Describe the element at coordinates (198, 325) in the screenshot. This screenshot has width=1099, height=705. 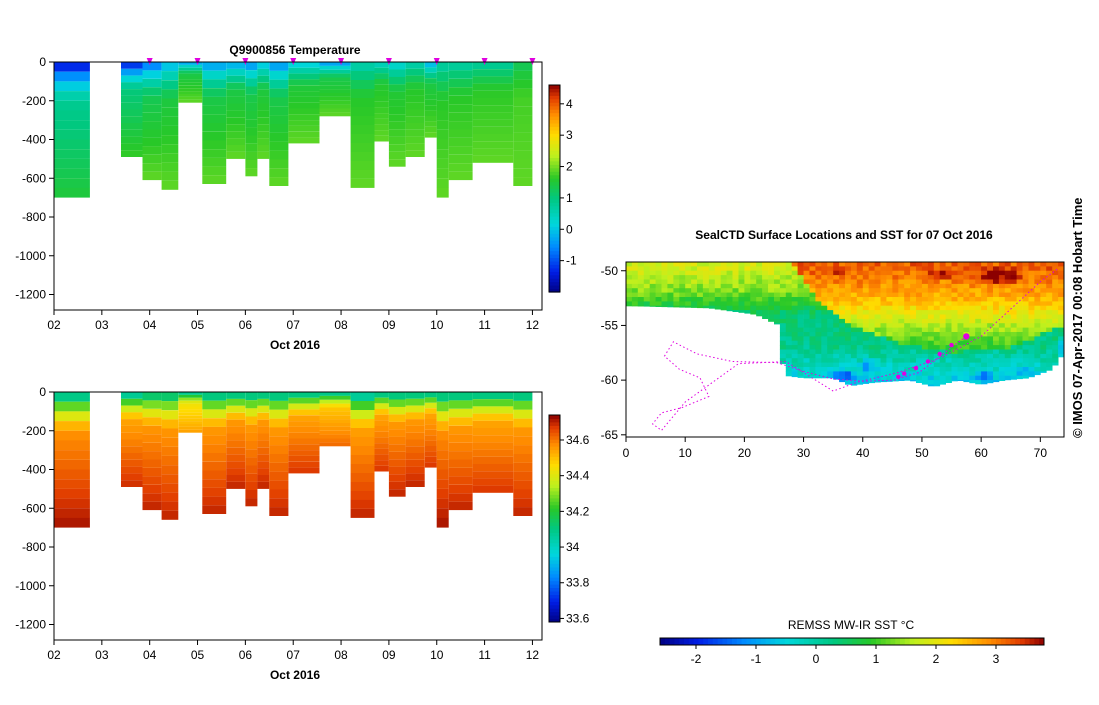
I see `x-tick-label-05: 05` at that location.